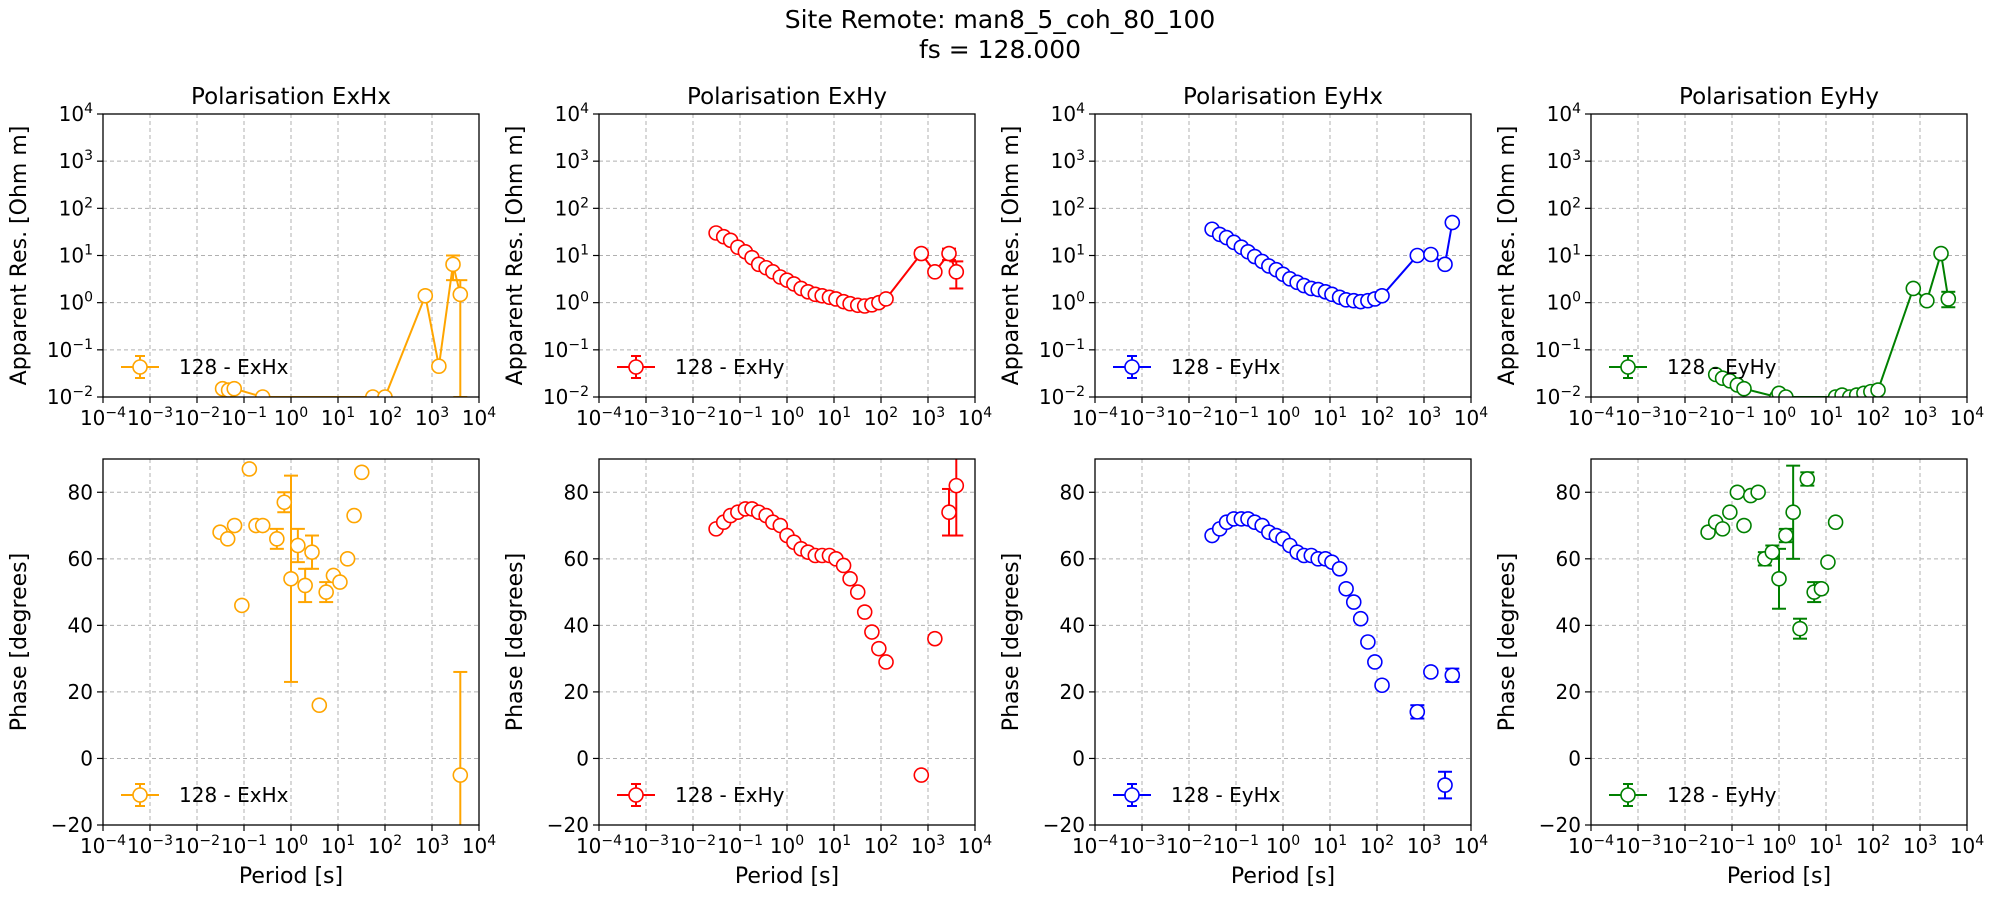 This screenshot has height=900, width=2000. What do you see at coordinates (291, 97) in the screenshot?
I see `panel-title: Polarisation ExHx` at bounding box center [291, 97].